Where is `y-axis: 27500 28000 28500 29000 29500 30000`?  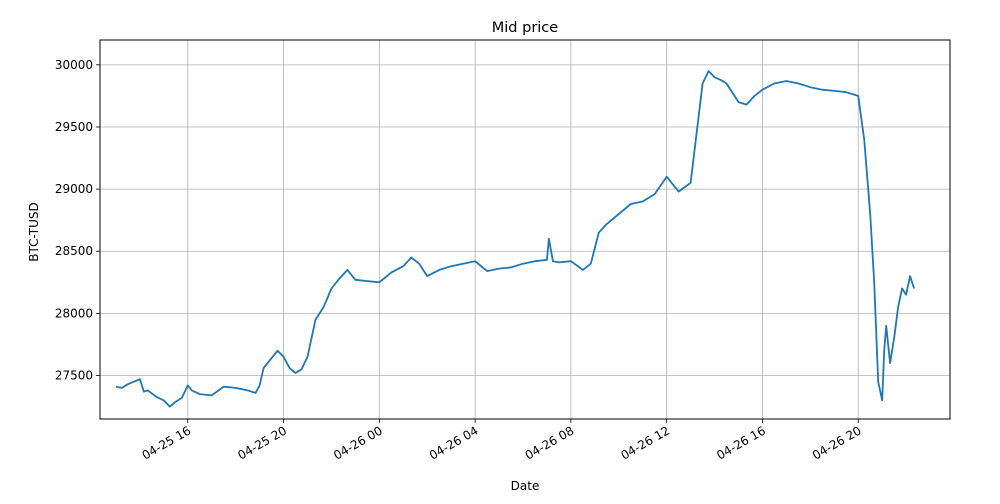
y-axis: 27500 28000 28500 29000 29500 30000 is located at coordinates (77, 220).